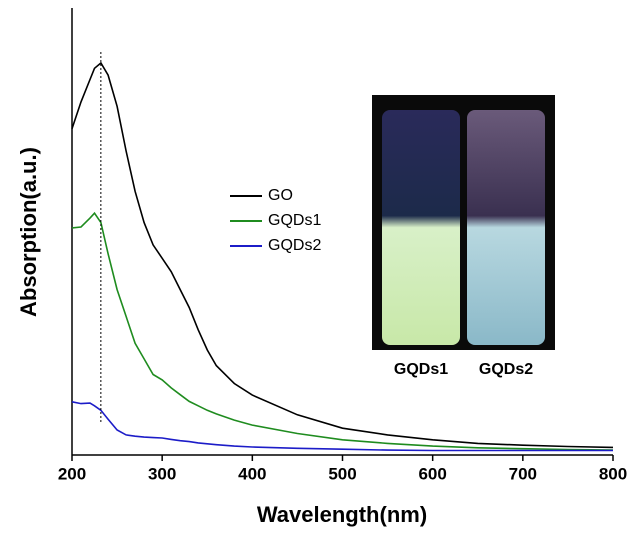 The width and height of the screenshot is (633, 533). Describe the element at coordinates (421, 369) in the screenshot. I see `inset-label: GQDs1` at that location.